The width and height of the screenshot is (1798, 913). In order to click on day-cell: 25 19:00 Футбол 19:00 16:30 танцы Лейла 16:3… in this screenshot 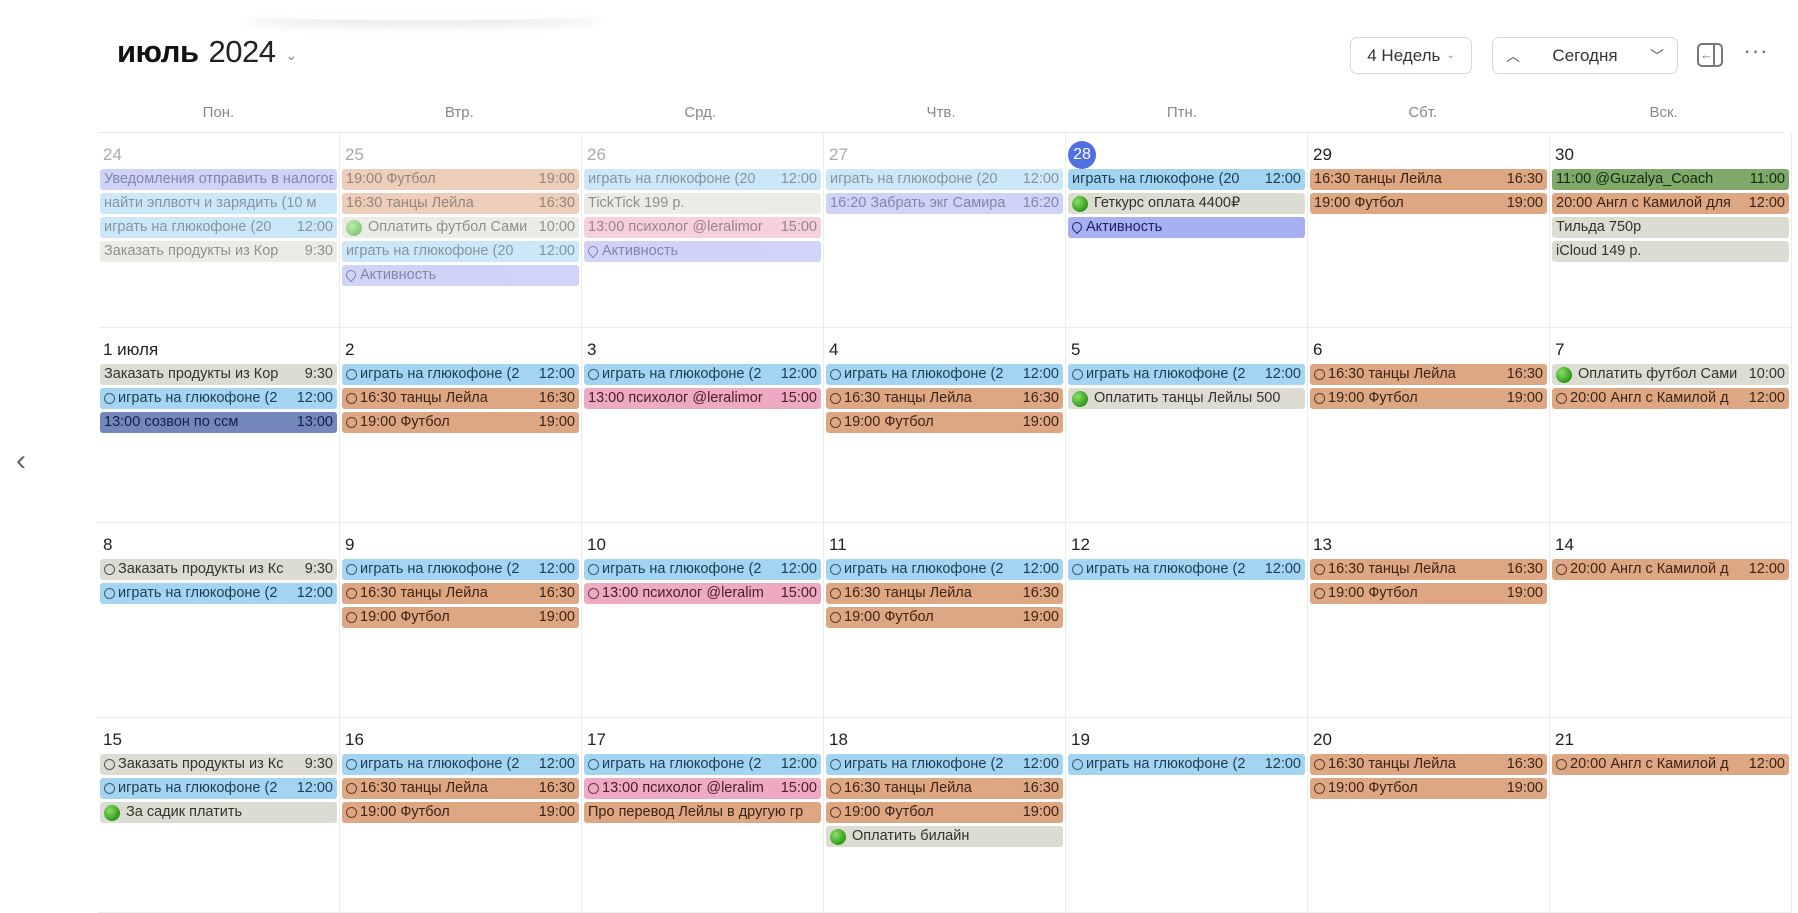, I will do `click(461, 230)`.